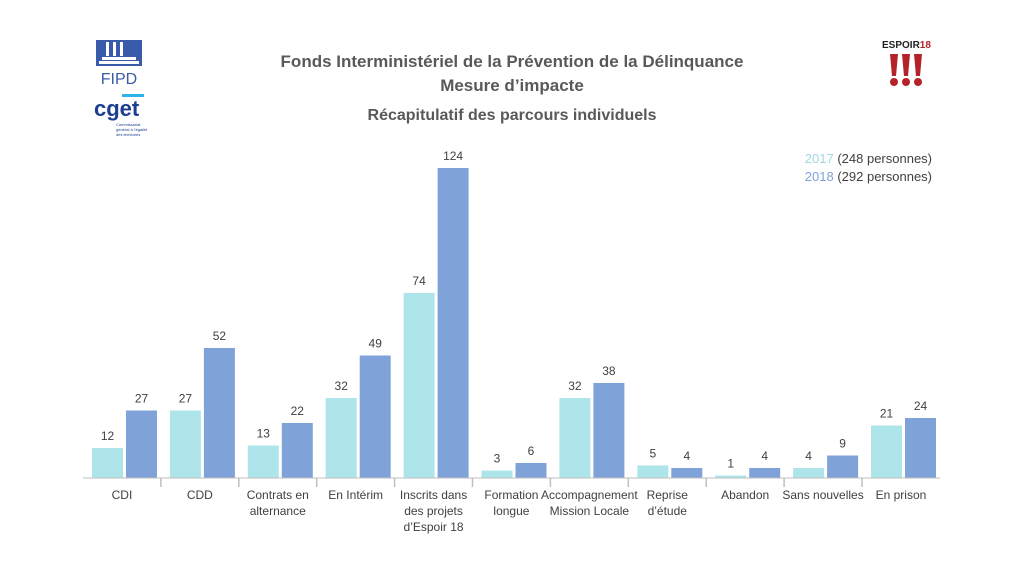 The height and width of the screenshot is (574, 1024). I want to click on category-label: Mission Locale, so click(590, 511).